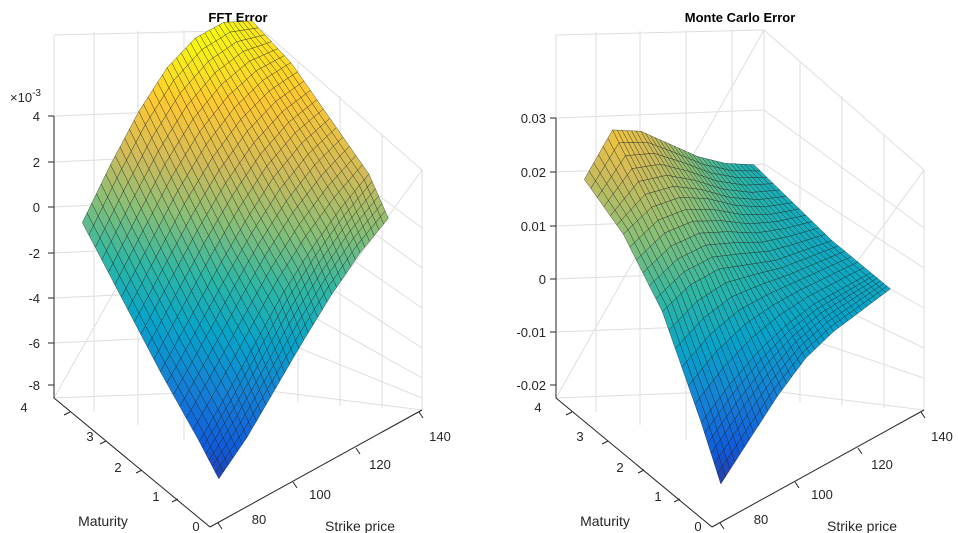 The image size is (958, 533). Describe the element at coordinates (542, 279) in the screenshot. I see `mc-z-tick: 0` at that location.